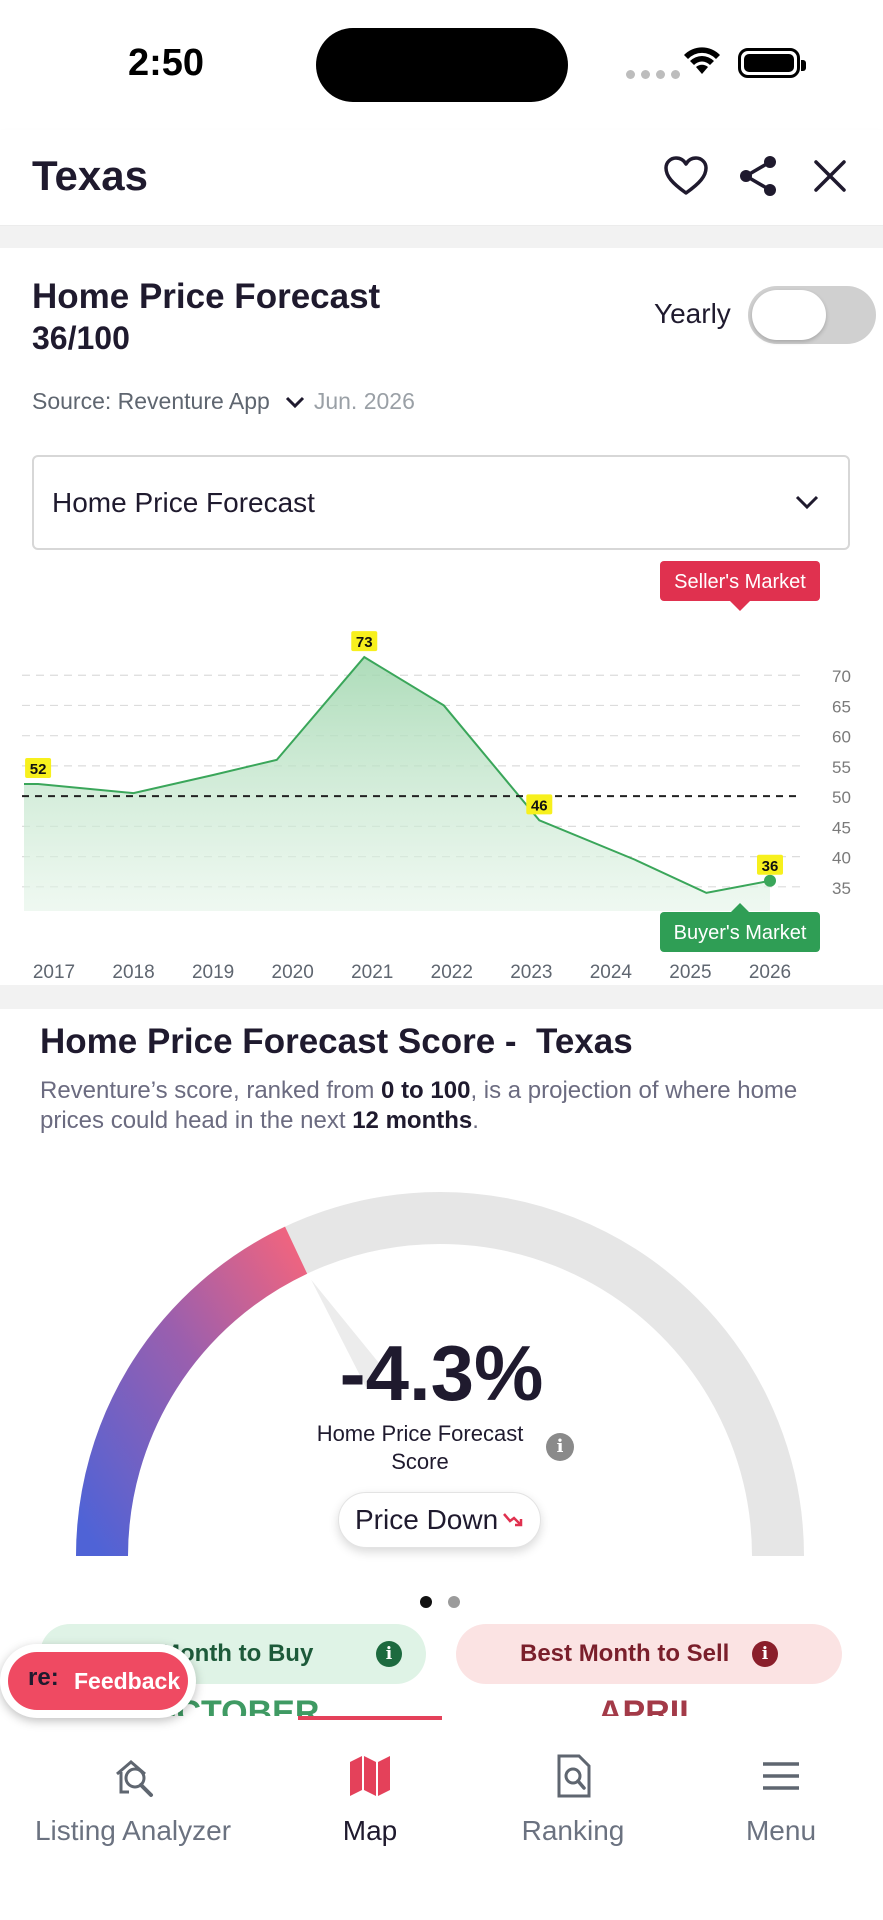 This screenshot has height=1920, width=883. What do you see at coordinates (475, 1120) in the screenshot?
I see `desc-text-3: .` at bounding box center [475, 1120].